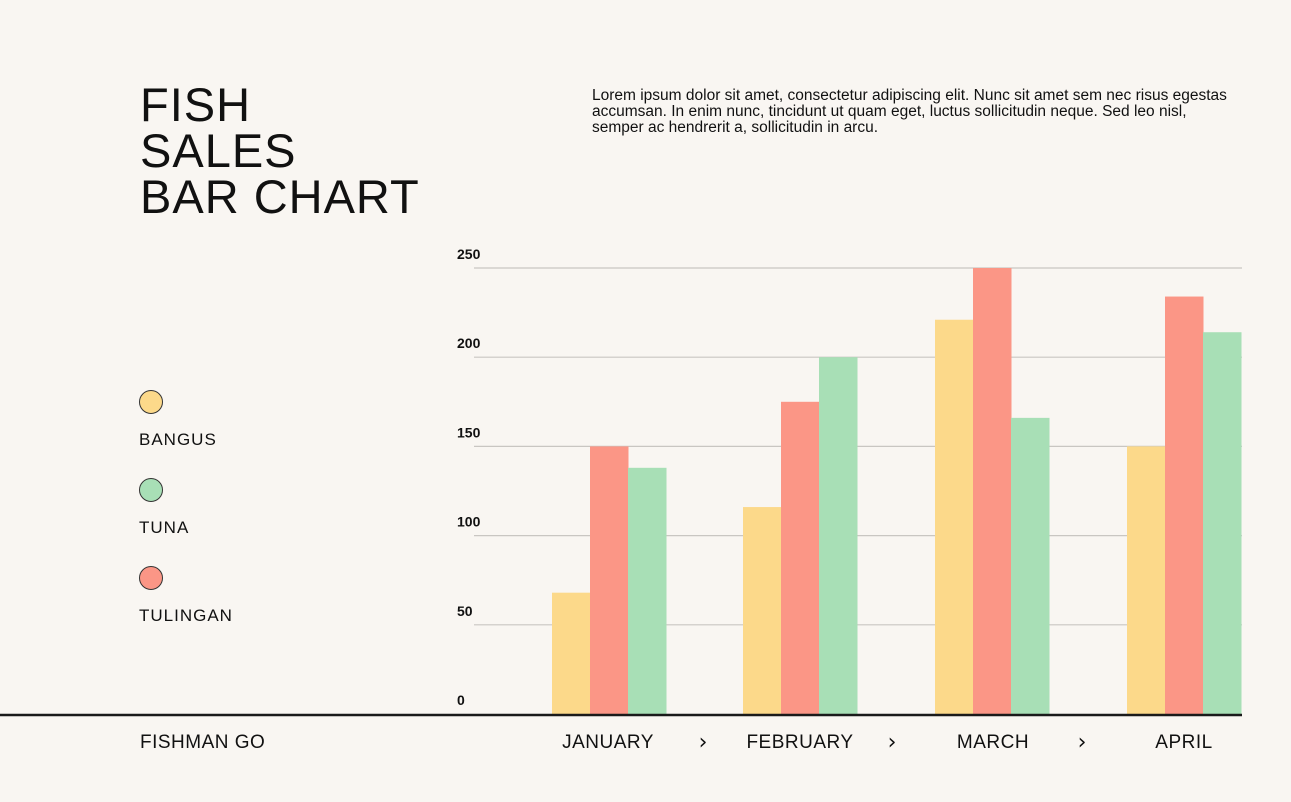 The width and height of the screenshot is (1291, 802). What do you see at coordinates (992, 491) in the screenshot?
I see `bar-tulingan-march` at bounding box center [992, 491].